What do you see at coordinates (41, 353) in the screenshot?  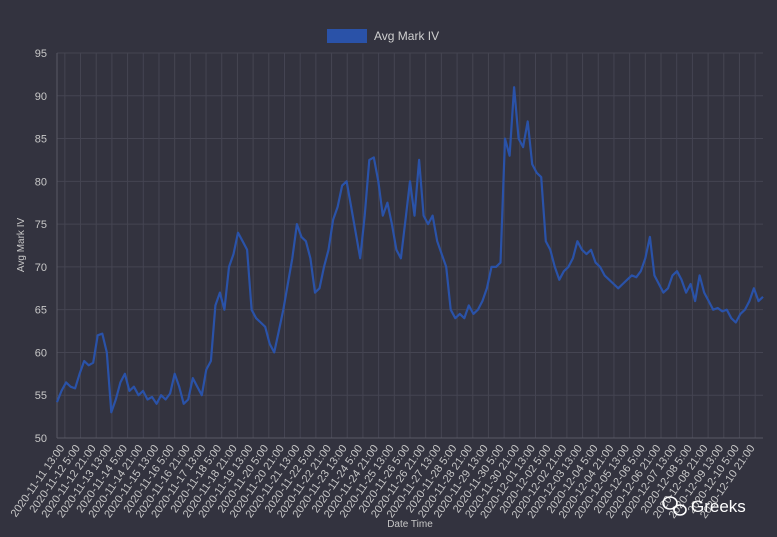 I see `y-tick-label: 60` at bounding box center [41, 353].